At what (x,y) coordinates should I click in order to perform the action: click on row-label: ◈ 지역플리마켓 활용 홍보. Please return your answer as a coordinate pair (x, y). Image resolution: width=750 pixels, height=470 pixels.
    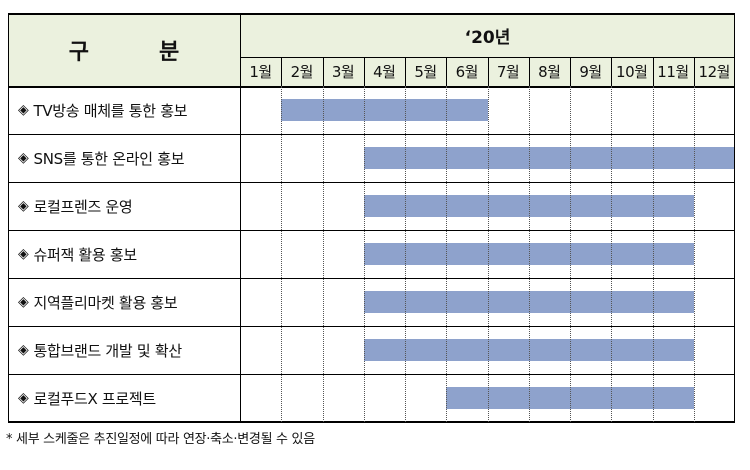
    Looking at the image, I should click on (124, 302).